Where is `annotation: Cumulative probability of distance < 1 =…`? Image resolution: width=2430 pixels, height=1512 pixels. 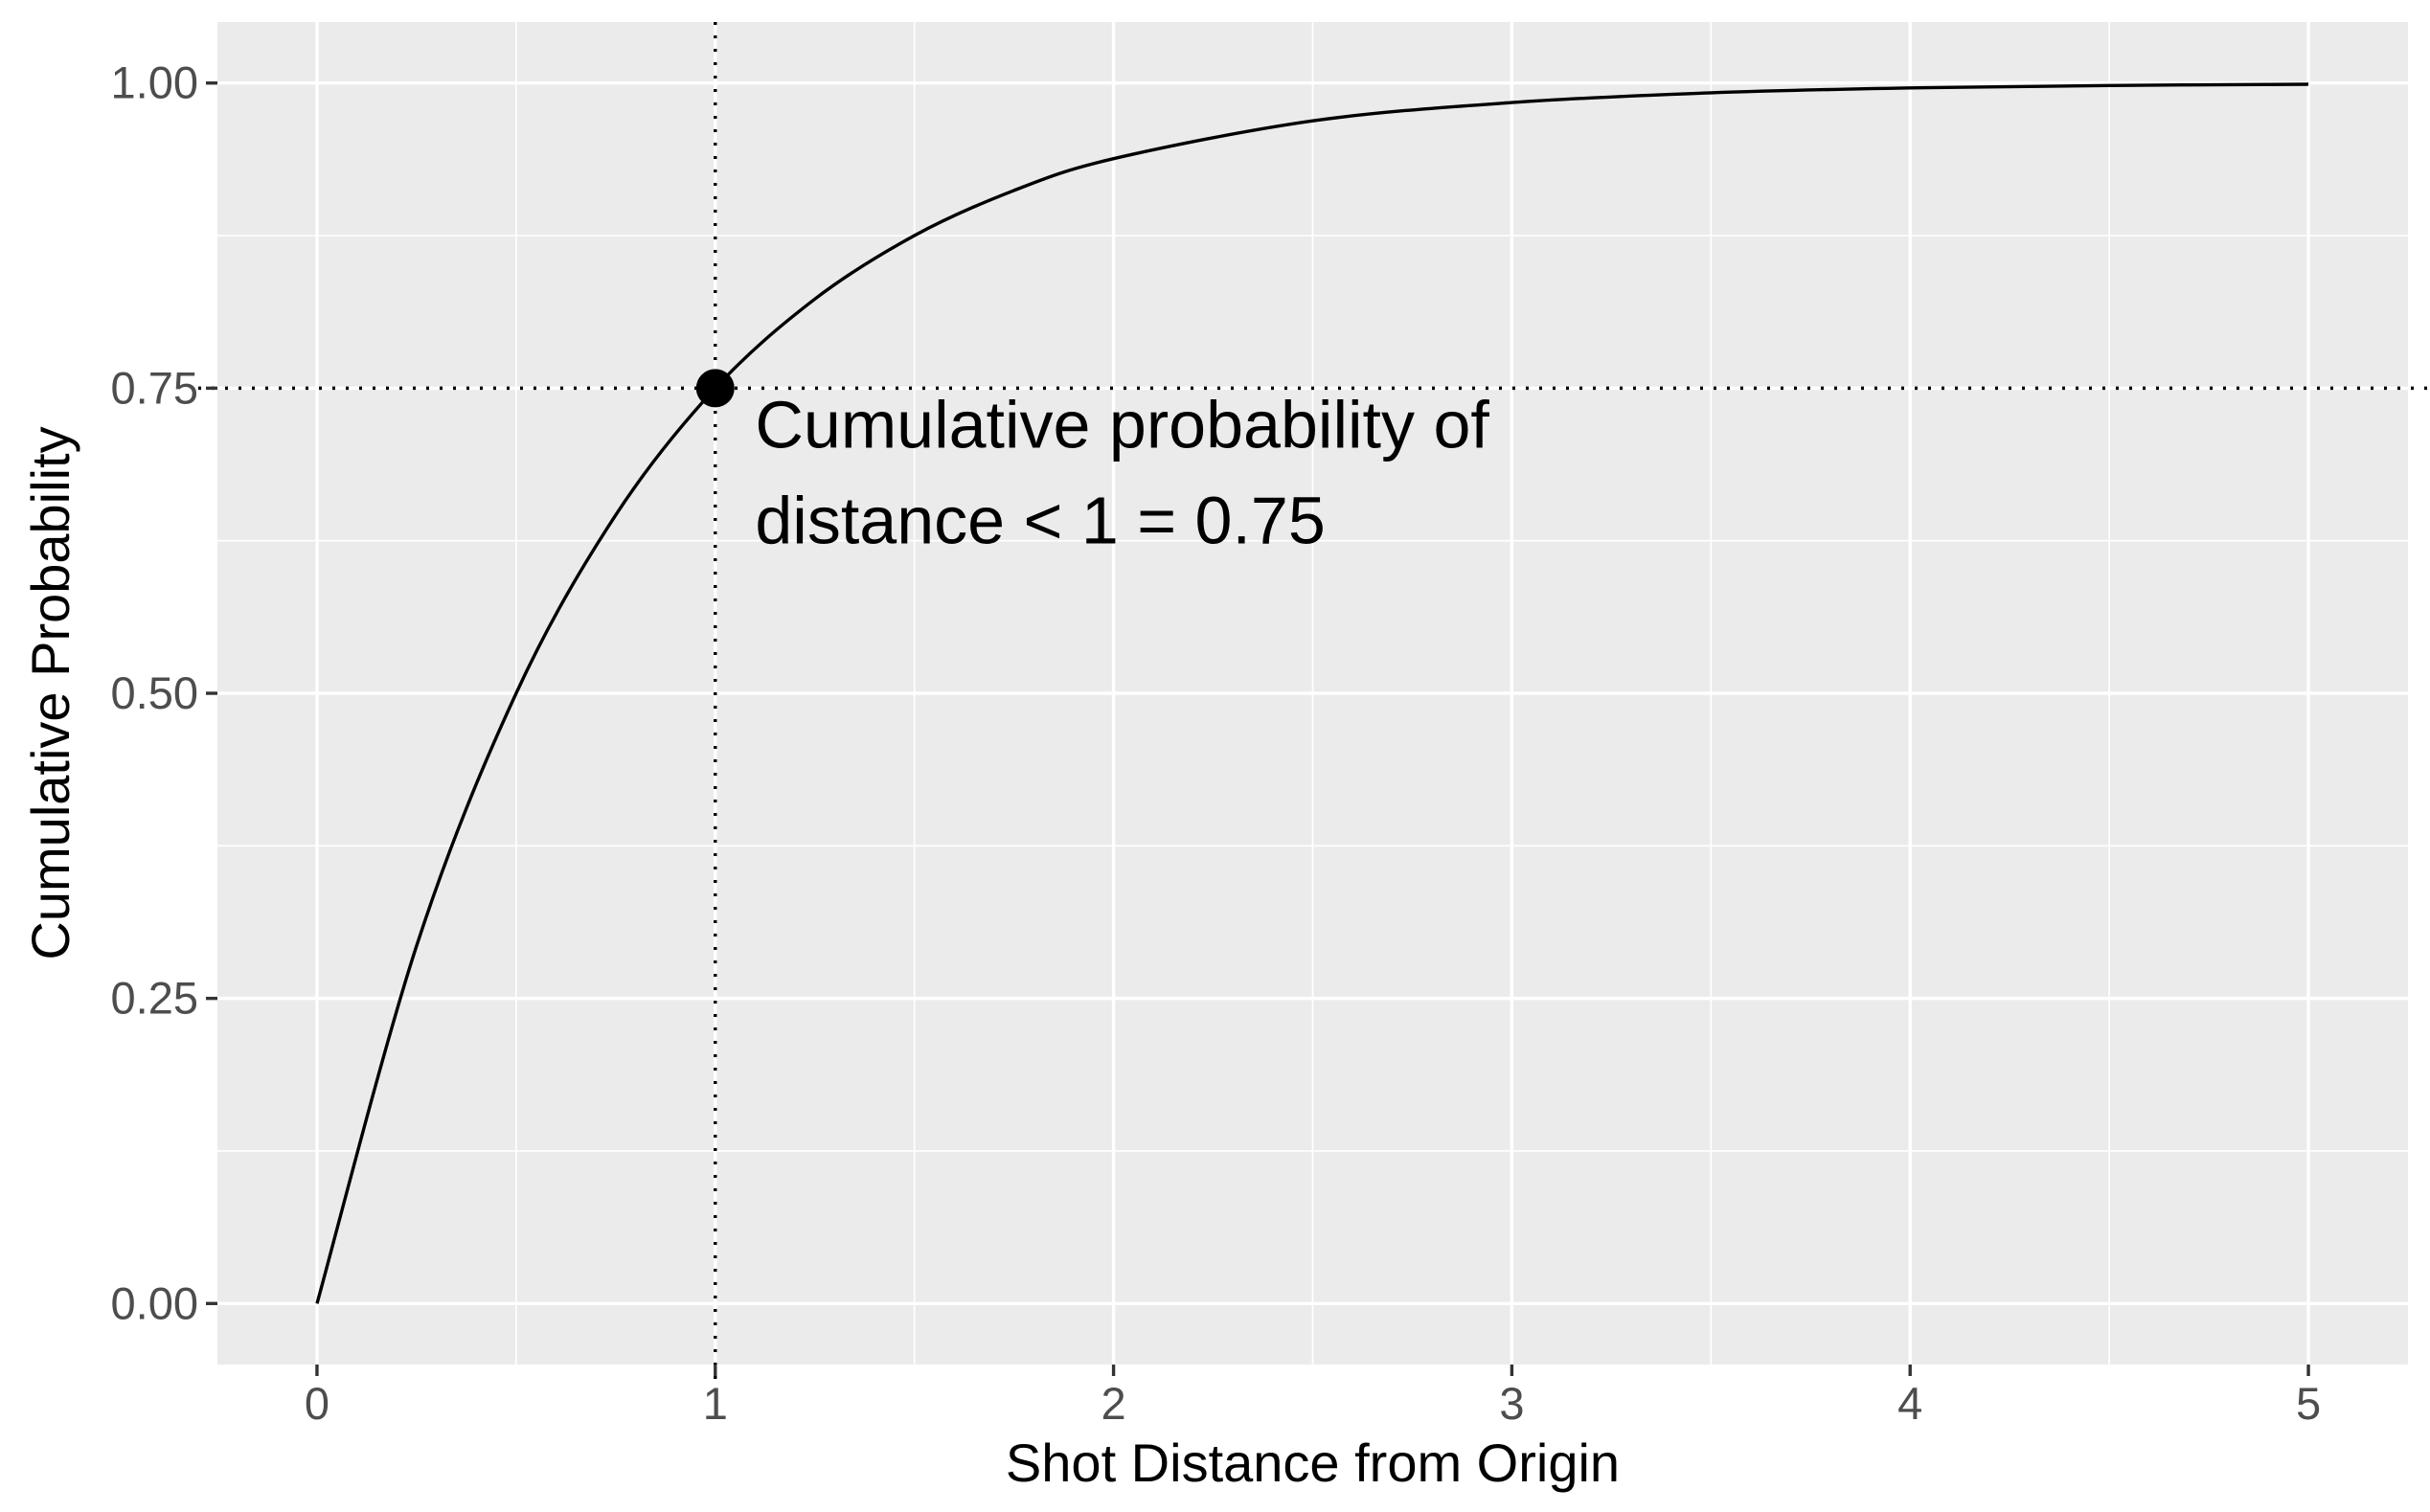 annotation: Cumulative probability of distance < 1 =… is located at coordinates (1122, 473).